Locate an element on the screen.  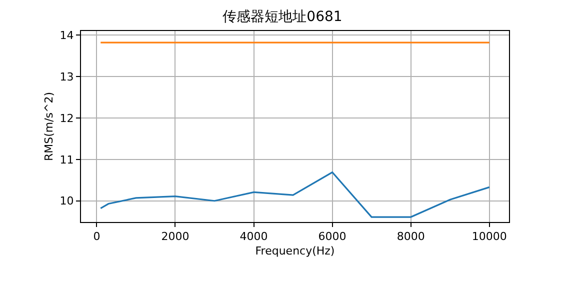
y-tick-label: 14 is located at coordinates (67, 35).